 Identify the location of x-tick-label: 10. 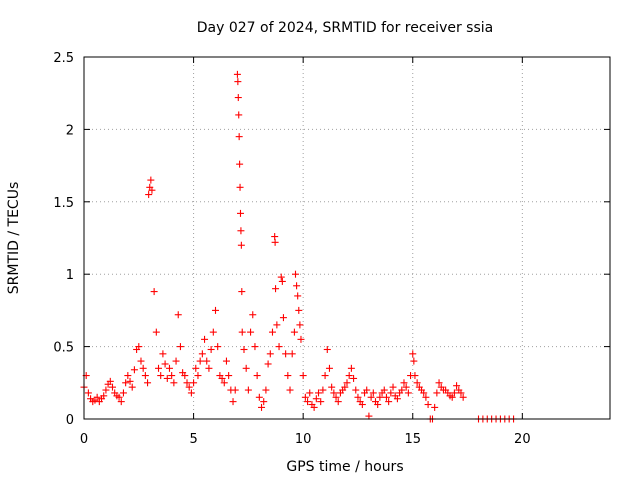
(303, 439).